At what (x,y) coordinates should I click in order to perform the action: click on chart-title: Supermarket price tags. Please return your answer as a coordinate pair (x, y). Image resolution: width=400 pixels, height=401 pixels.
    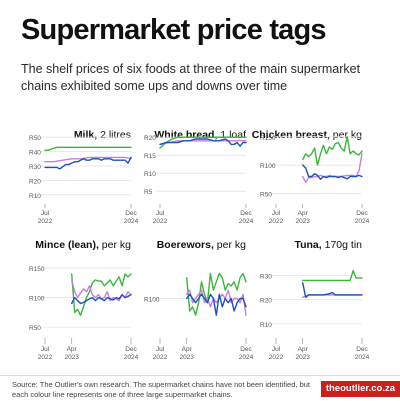
    Looking at the image, I should click on (174, 30).